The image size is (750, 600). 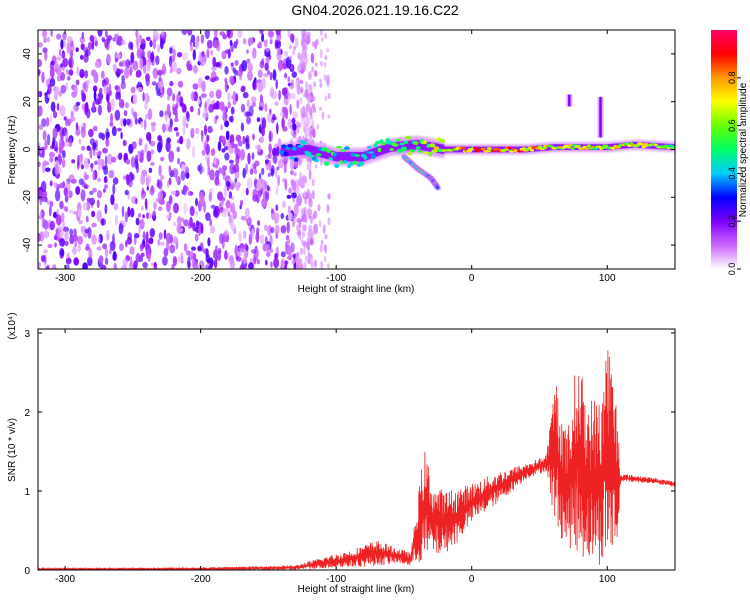 What do you see at coordinates (734, 173) in the screenshot?
I see `colorbar-axis: 0.0 0.2 0.4 0.6 0.8` at bounding box center [734, 173].